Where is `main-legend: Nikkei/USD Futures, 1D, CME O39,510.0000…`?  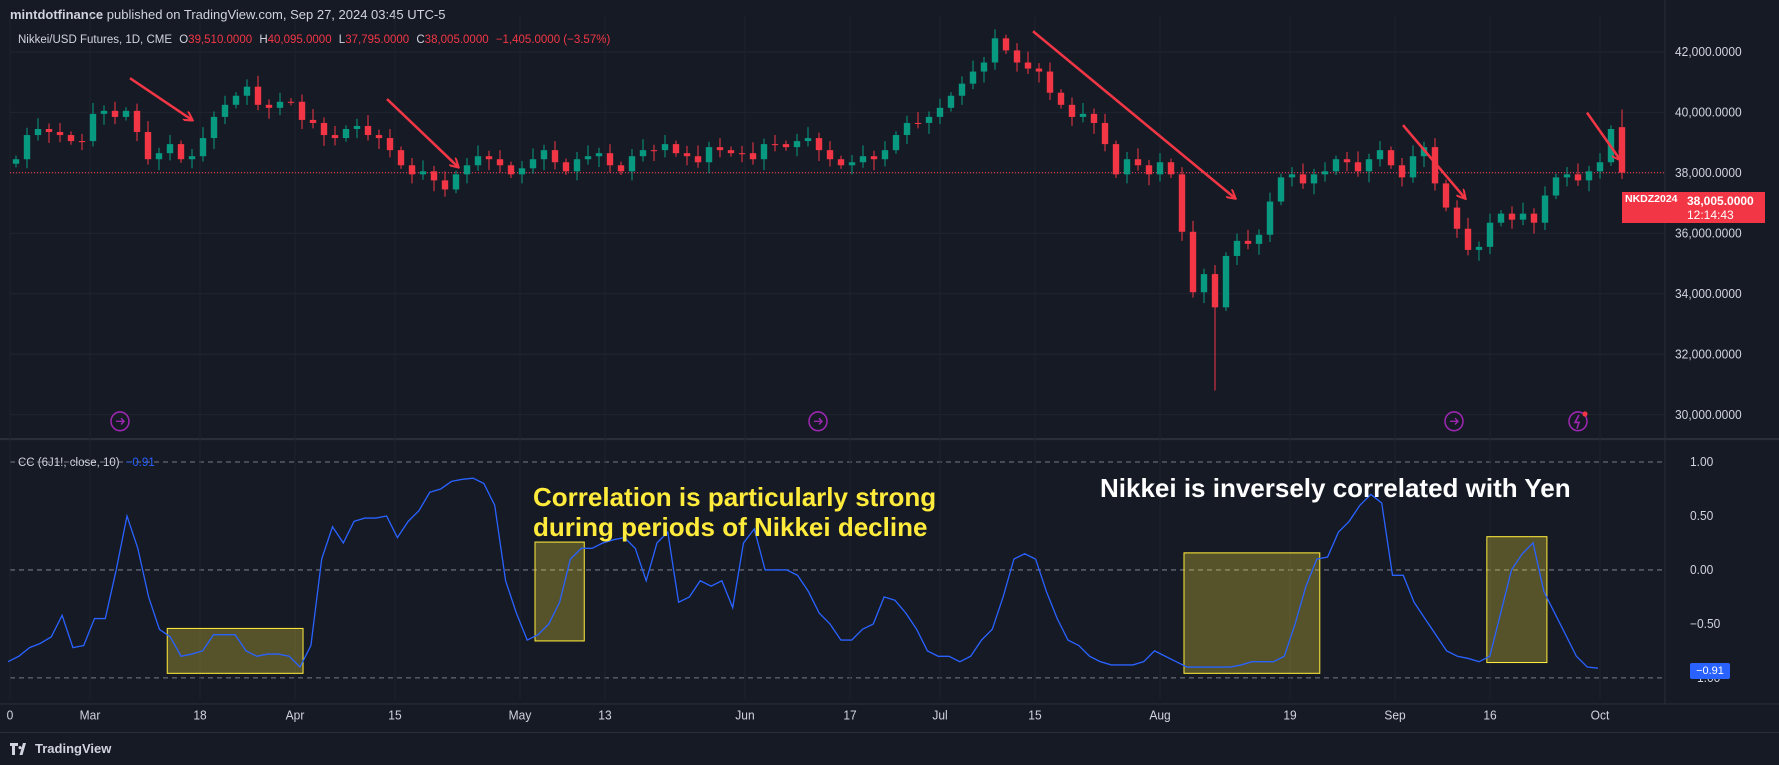 main-legend: Nikkei/USD Futures, 1D, CME O39,510.0000… is located at coordinates (314, 40).